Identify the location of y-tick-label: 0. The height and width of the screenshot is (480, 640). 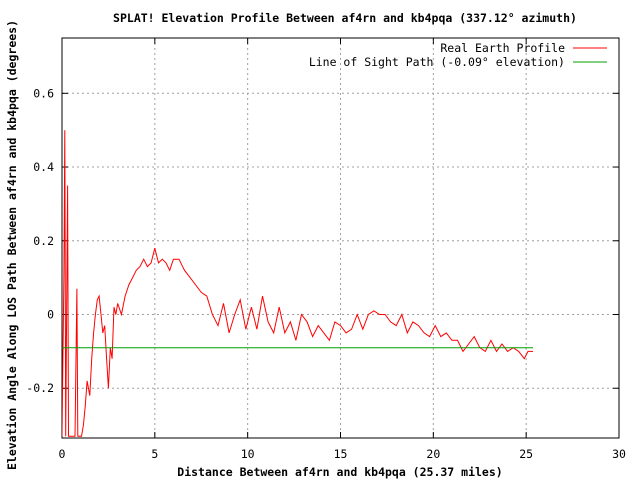
(50, 314).